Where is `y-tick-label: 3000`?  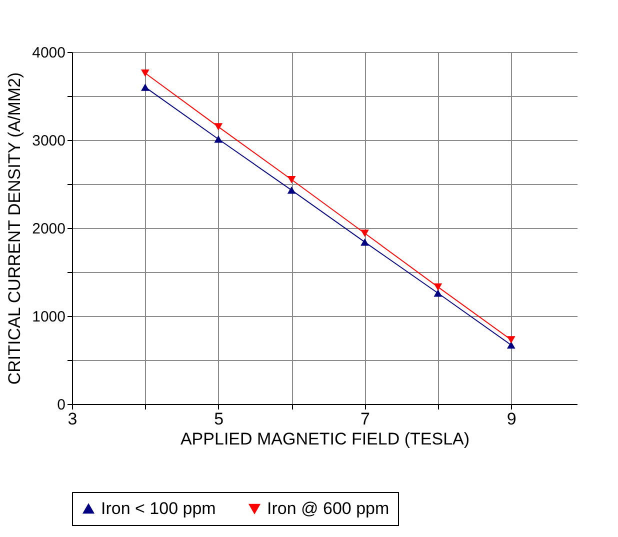 y-tick-label: 3000 is located at coordinates (49, 141).